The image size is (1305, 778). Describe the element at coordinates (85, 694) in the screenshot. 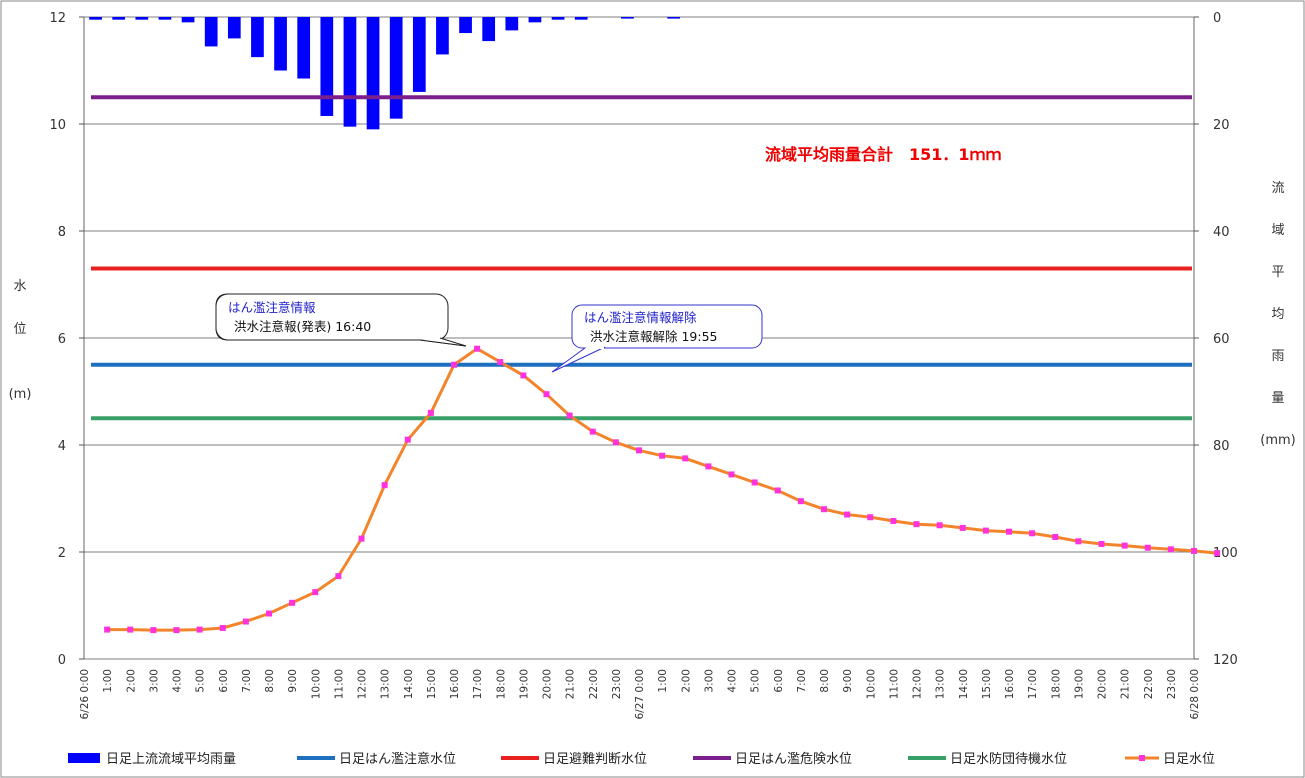

I see `x-tick-label: 6/26 0:00` at that location.